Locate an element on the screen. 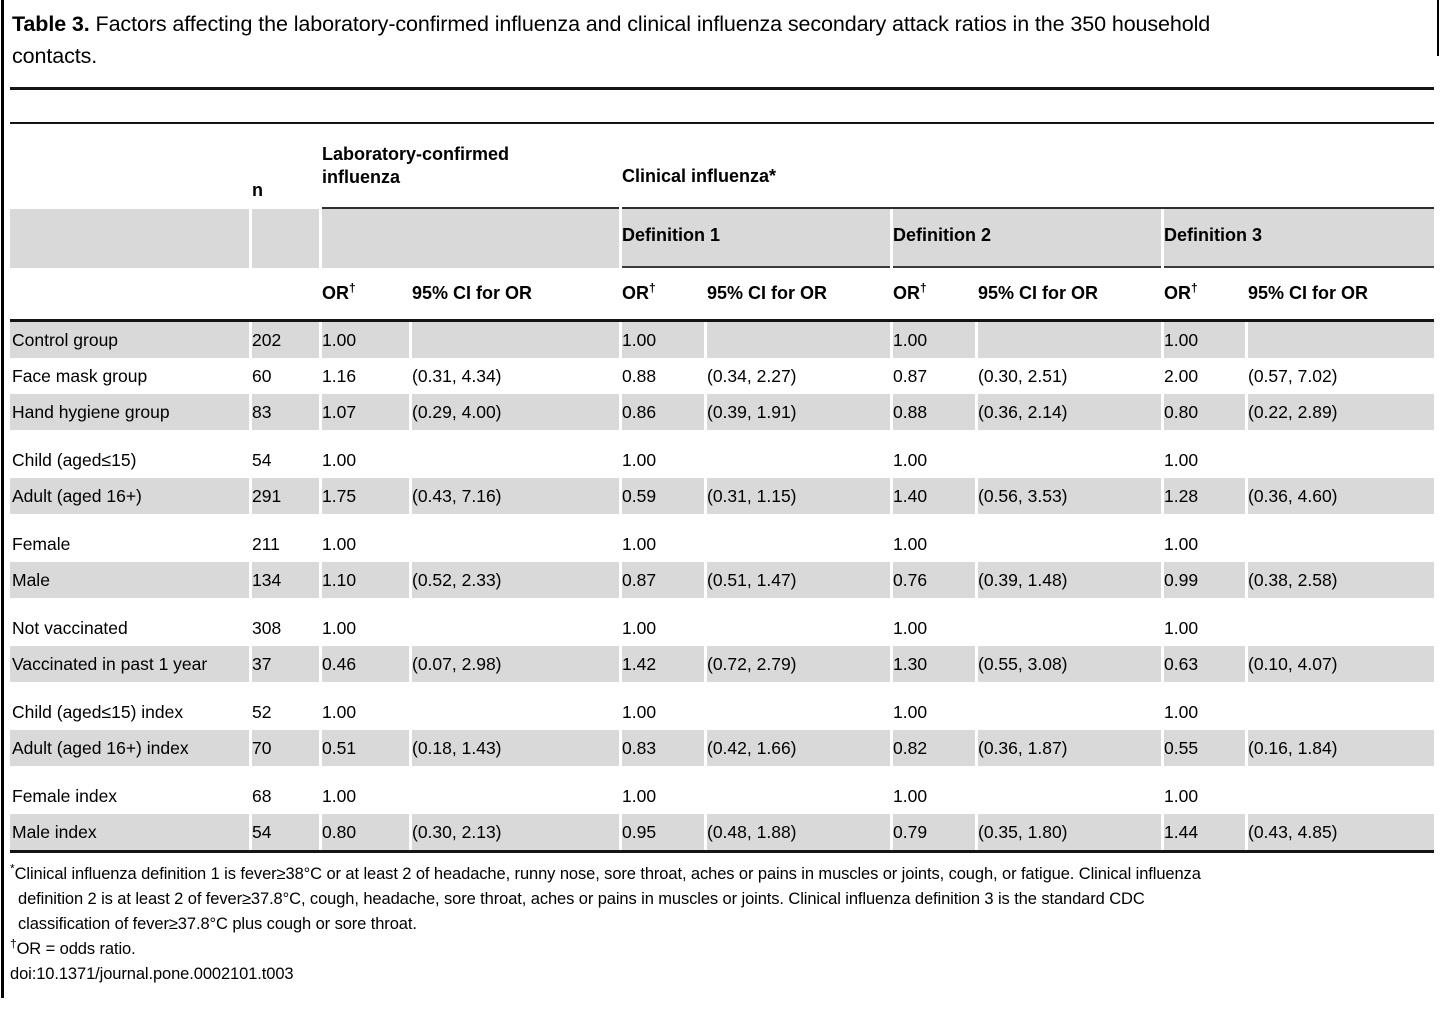 This screenshot has height=1022, width=1456. or-value: 1.16 is located at coordinates (339, 375).